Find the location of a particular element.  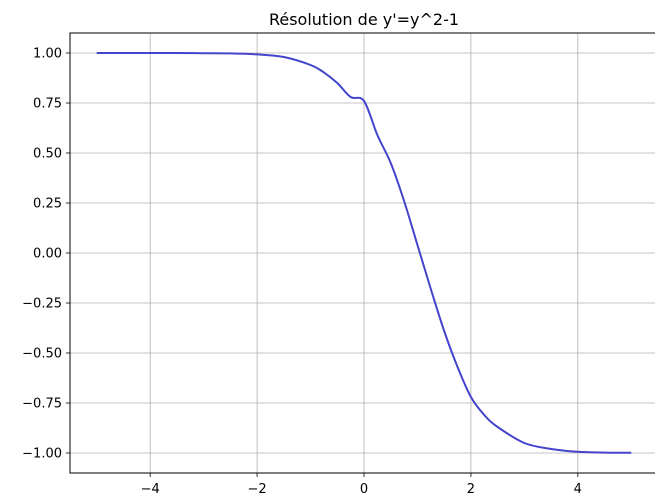

x-axis: −4 −2 0 2 4 is located at coordinates (361, 485).